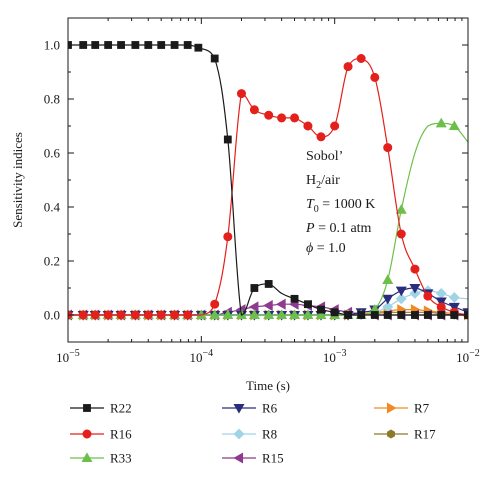  I want to click on legend-item-r7: R7, so click(402, 408).